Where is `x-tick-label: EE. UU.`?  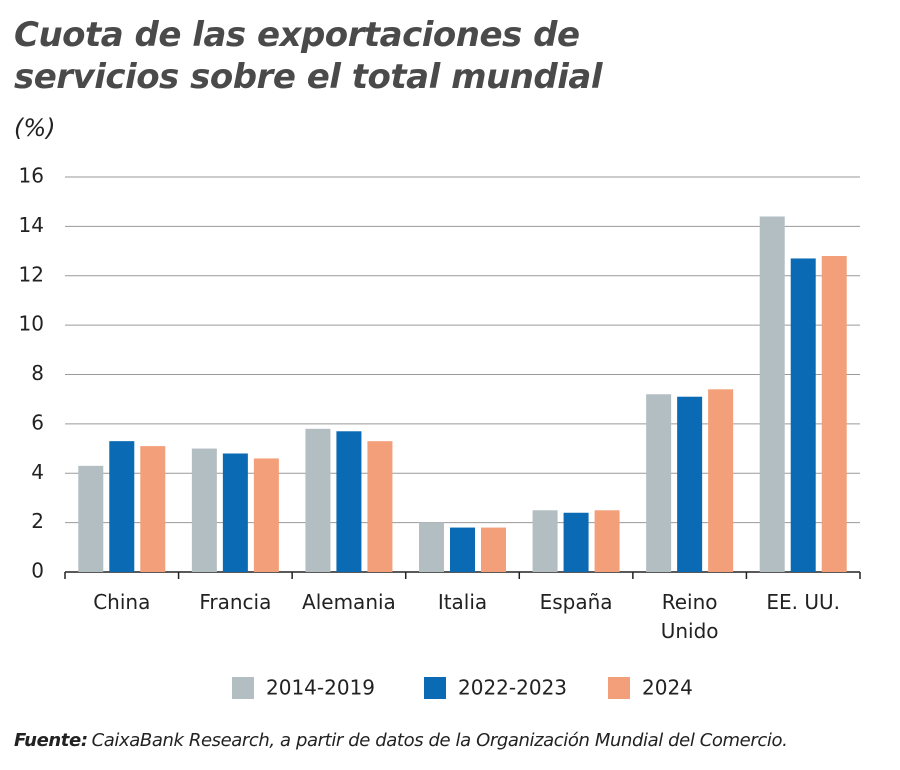 x-tick-label: EE. UU. is located at coordinates (803, 602).